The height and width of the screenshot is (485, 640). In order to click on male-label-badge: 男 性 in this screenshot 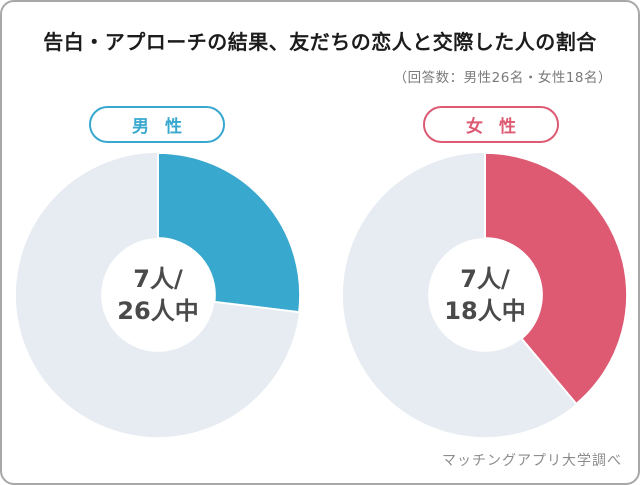, I will do `click(157, 124)`.